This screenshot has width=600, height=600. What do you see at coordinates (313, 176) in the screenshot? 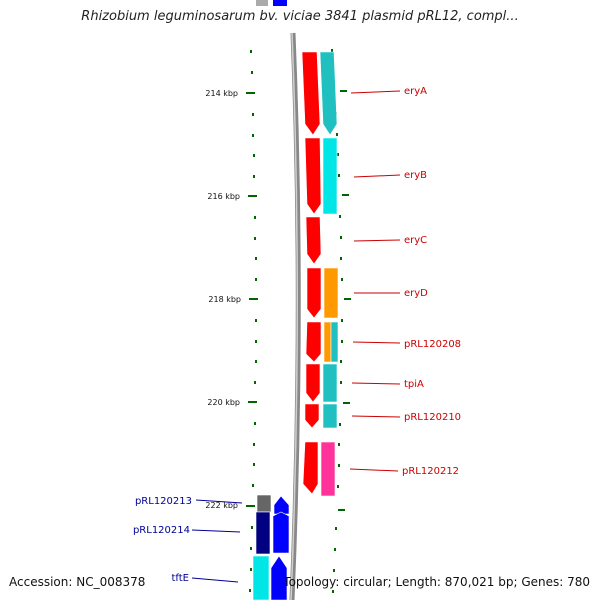
I see `gene-arrow-eryB` at bounding box center [313, 176].